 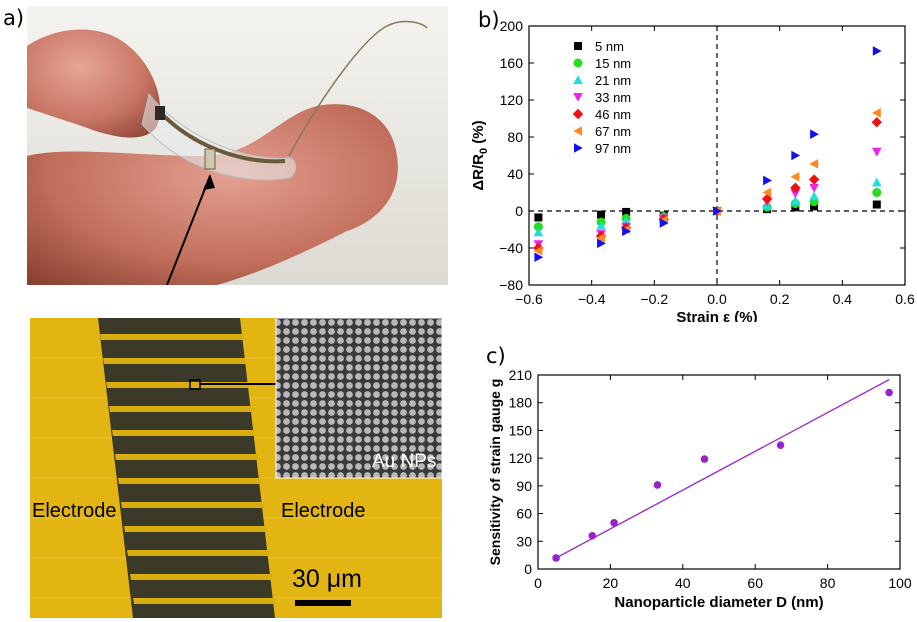 I want to click on panel-label-b: b), so click(x=489, y=20).